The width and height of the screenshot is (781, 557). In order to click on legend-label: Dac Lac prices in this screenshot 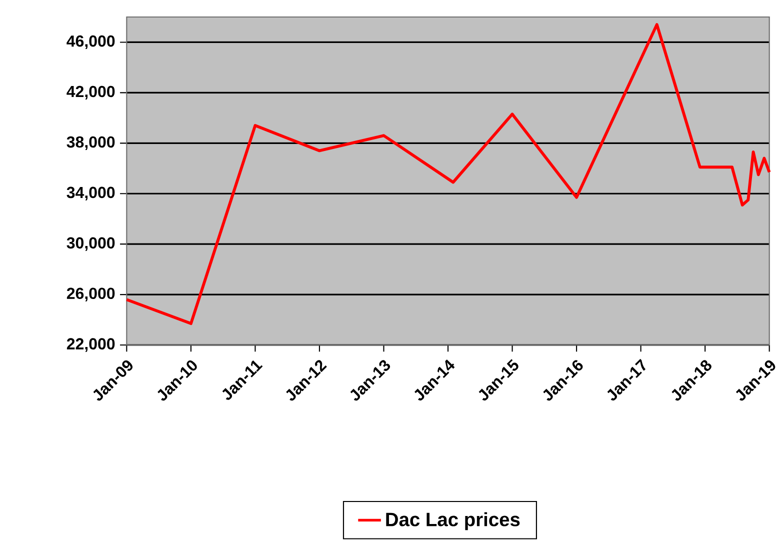, I will do `click(453, 521)`.